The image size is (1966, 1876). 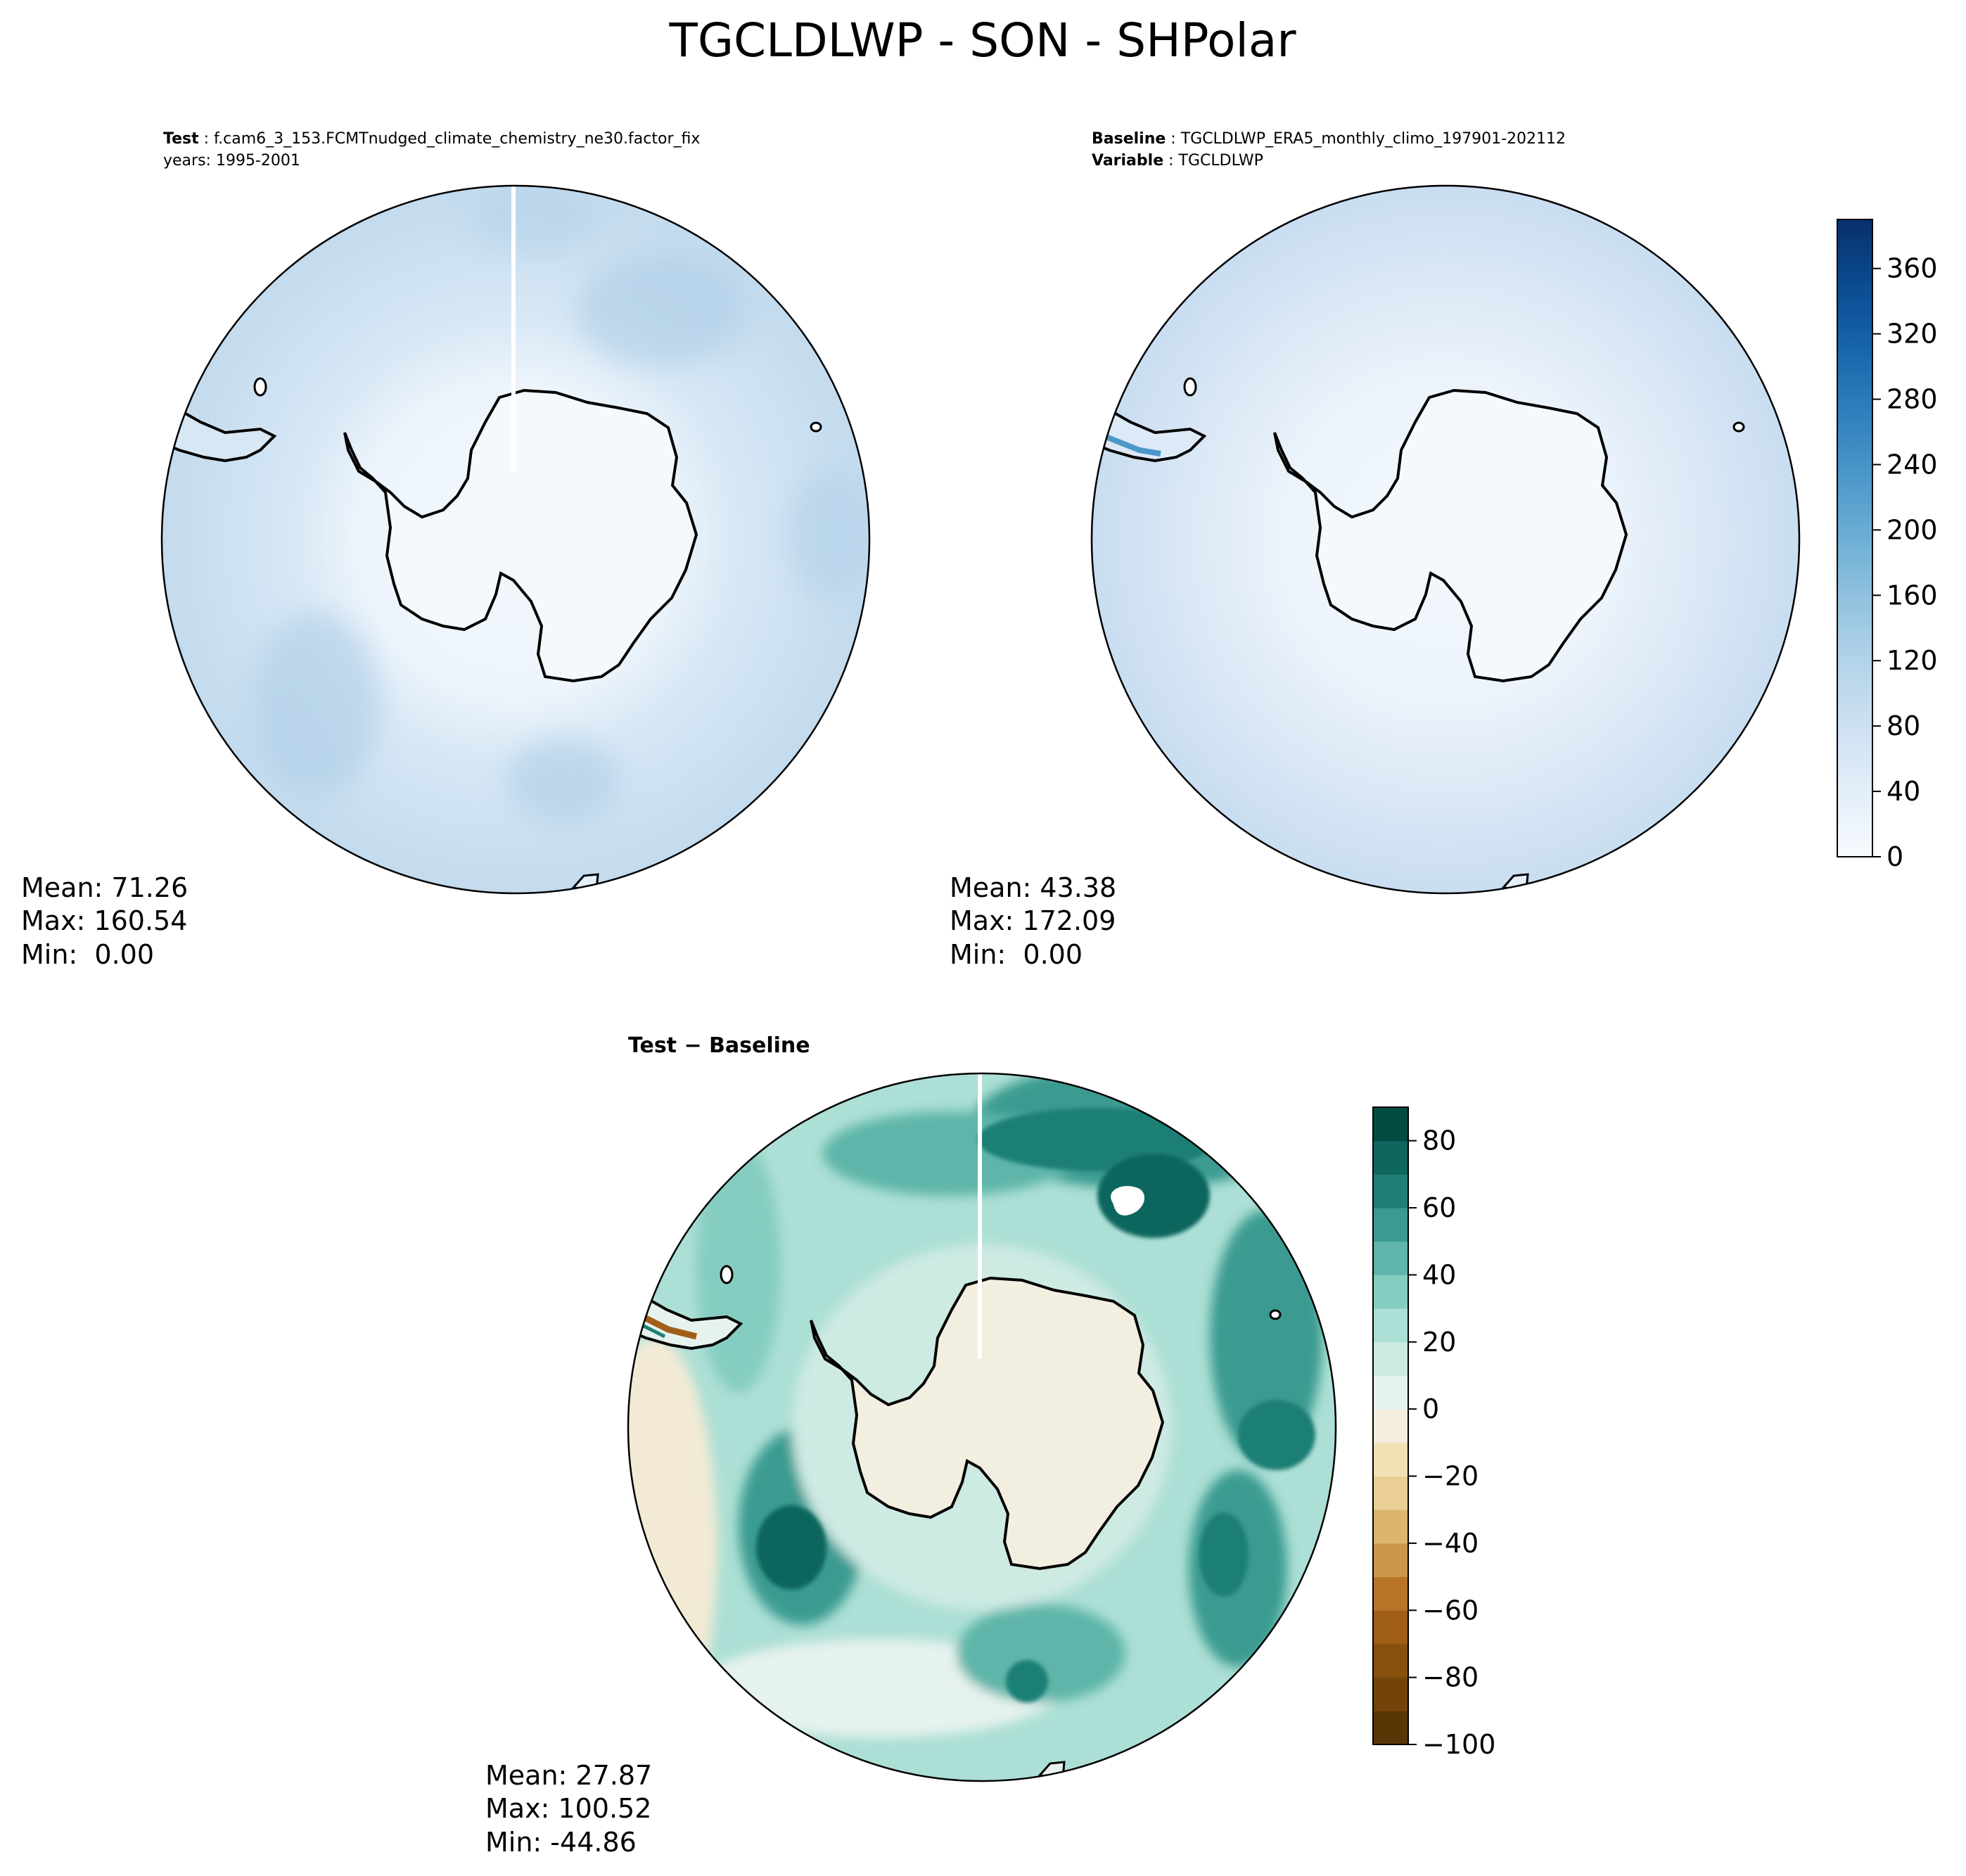 I want to click on baseline-header-line2: Variable : TGCLDLWP, so click(x=1177, y=161).